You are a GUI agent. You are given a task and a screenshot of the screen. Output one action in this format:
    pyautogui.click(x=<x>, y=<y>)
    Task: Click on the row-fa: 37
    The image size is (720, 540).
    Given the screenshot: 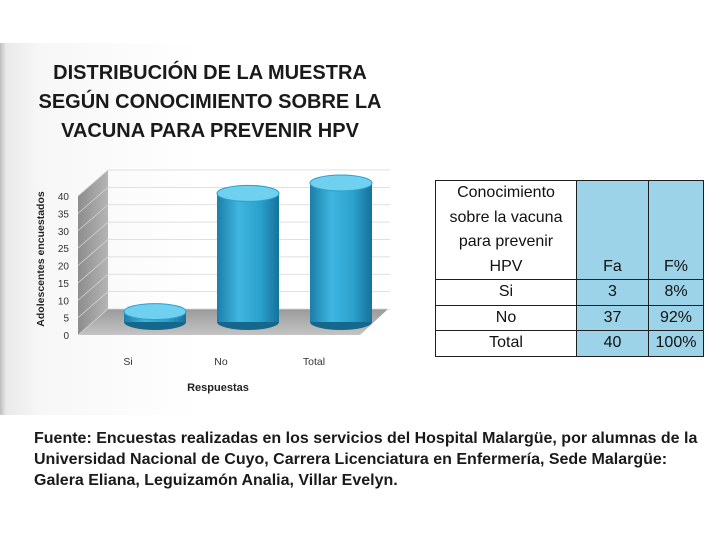 What is the action you would take?
    pyautogui.click(x=612, y=317)
    